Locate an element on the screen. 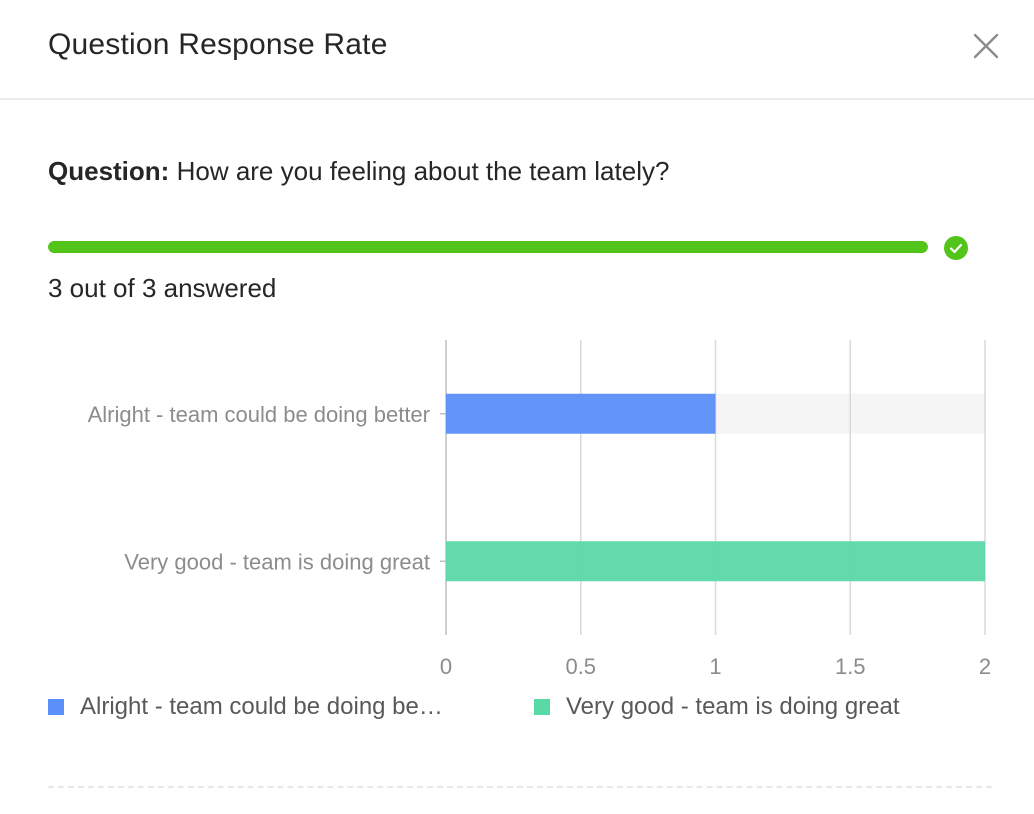  x-tick-label: 0 is located at coordinates (446, 666).